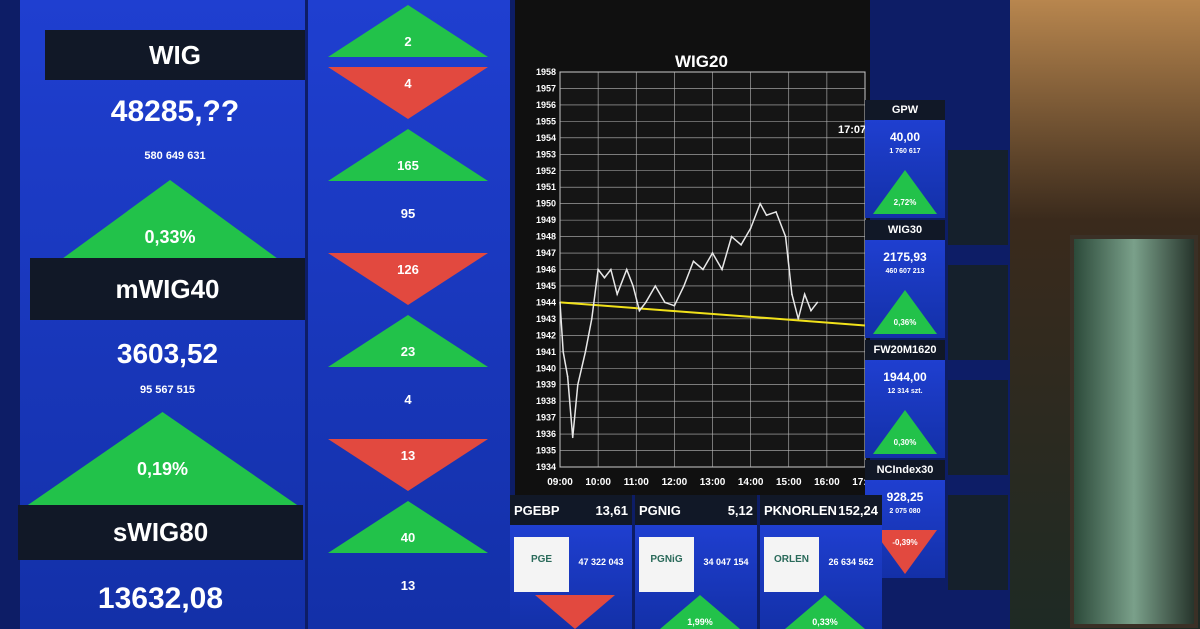 Image resolution: width=1200 pixels, height=629 pixels. Describe the element at coordinates (978, 375) in the screenshot. I see `mini-charts-column` at that location.